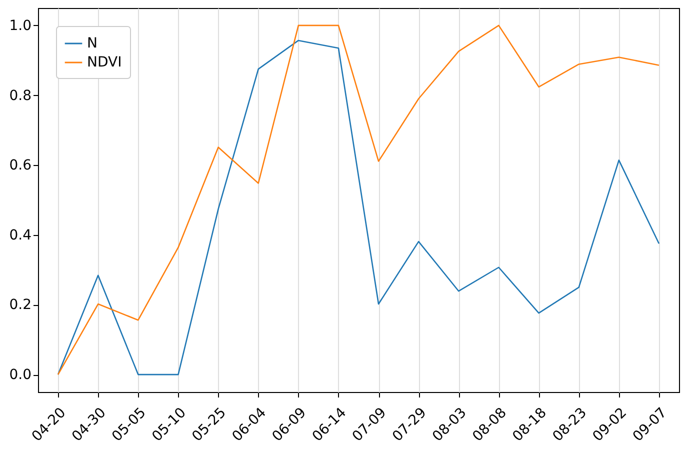  I want to click on y-tick-label: 0.2, so click(20, 305).